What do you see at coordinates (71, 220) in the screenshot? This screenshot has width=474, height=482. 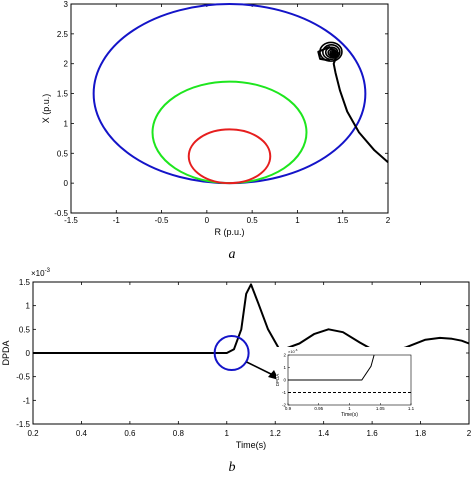 I see `x-tick-label: -1.5` at bounding box center [71, 220].